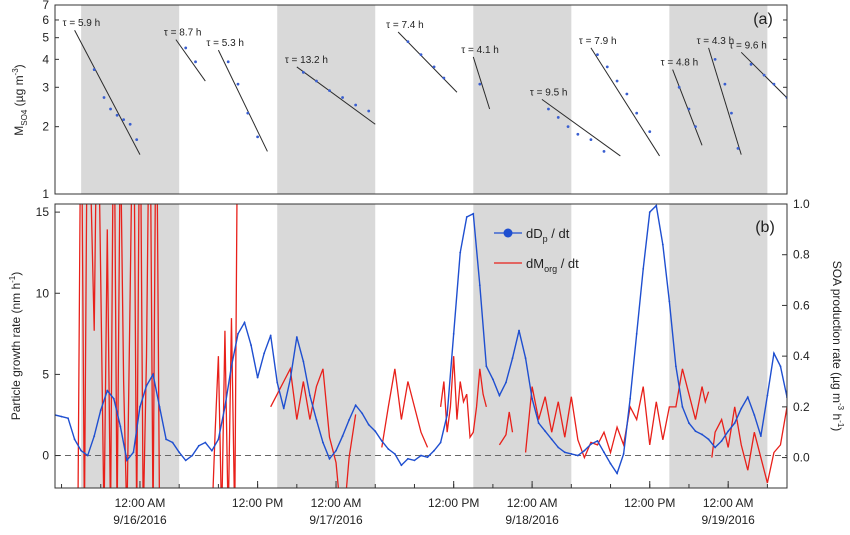 This screenshot has width=850, height=535. Describe the element at coordinates (20, 99) in the screenshot. I see `y-axis-label-a: MSO4 (µg m-3)` at that location.